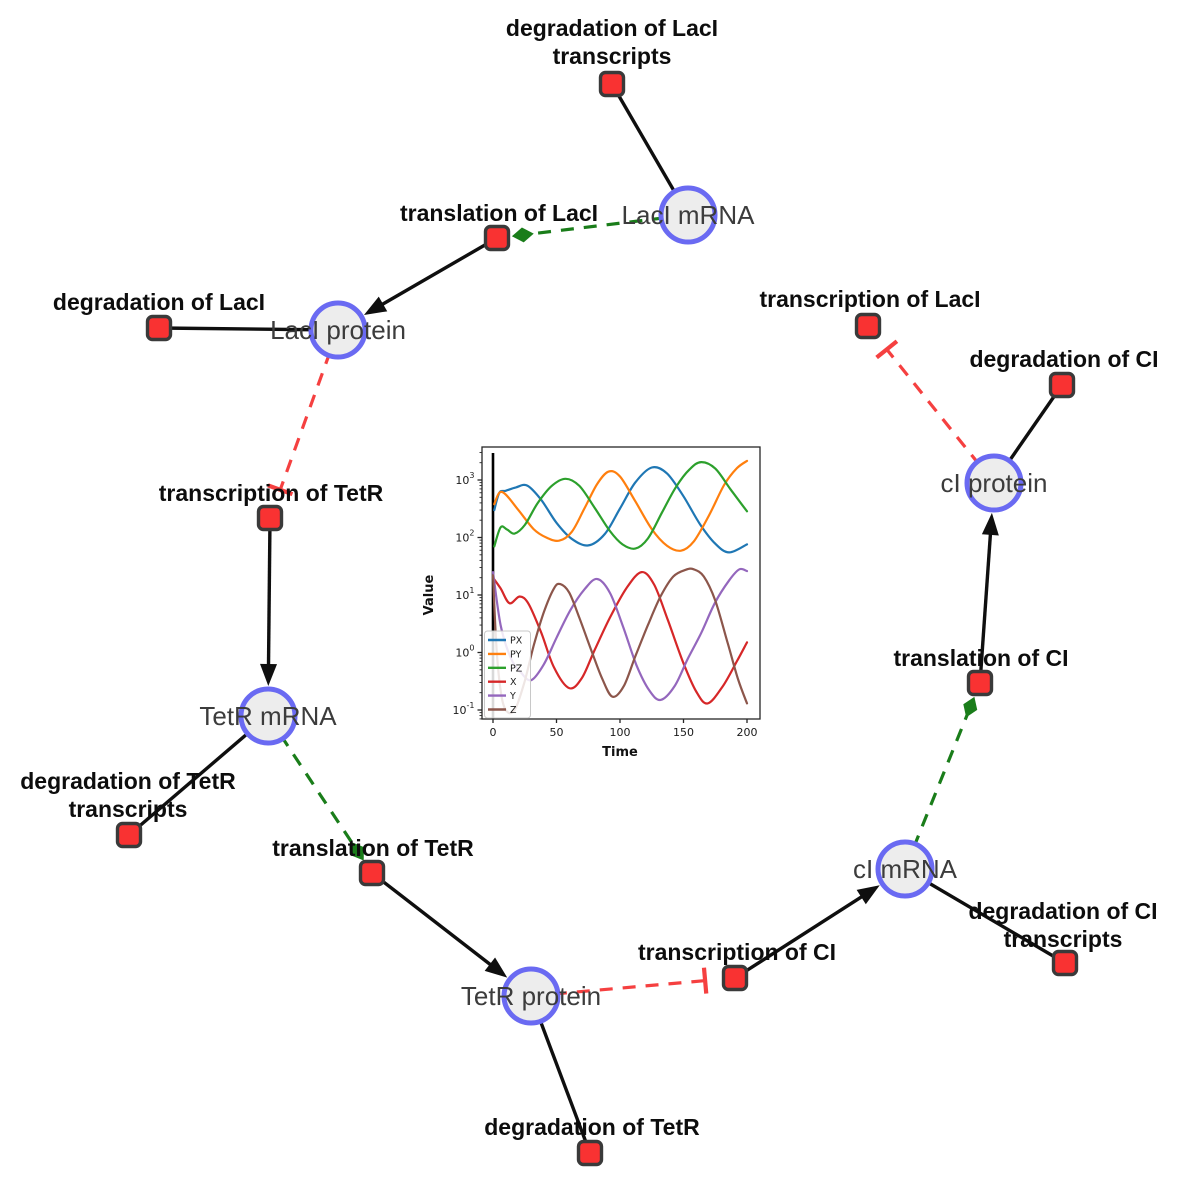 This screenshot has height=1200, width=1189. I want to click on series-PY-line, so click(621, 505).